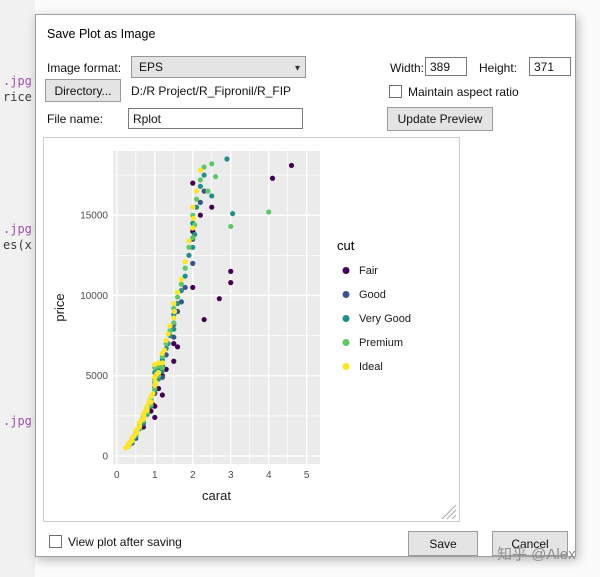 The height and width of the screenshot is (577, 600). What do you see at coordinates (381, 343) in the screenshot?
I see `svg-text: Premium` at bounding box center [381, 343].